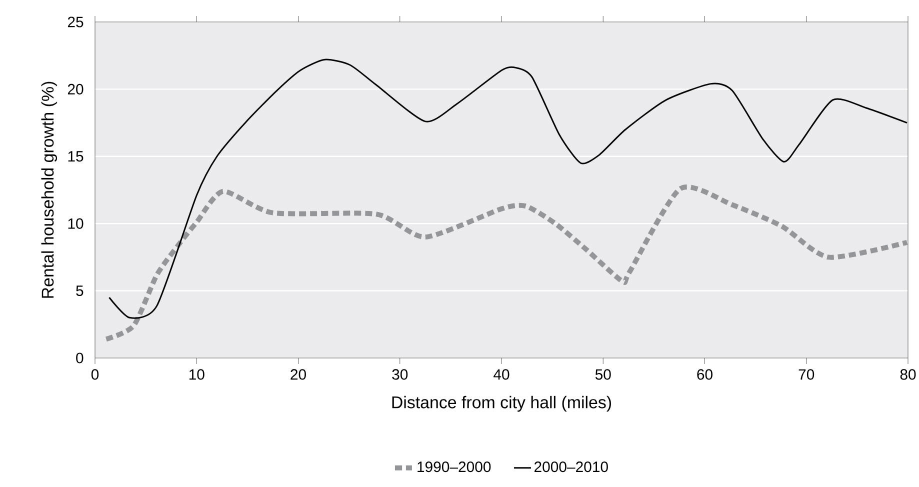 Image resolution: width=919 pixels, height=487 pixels. I want to click on x-tick-label: 20, so click(298, 374).